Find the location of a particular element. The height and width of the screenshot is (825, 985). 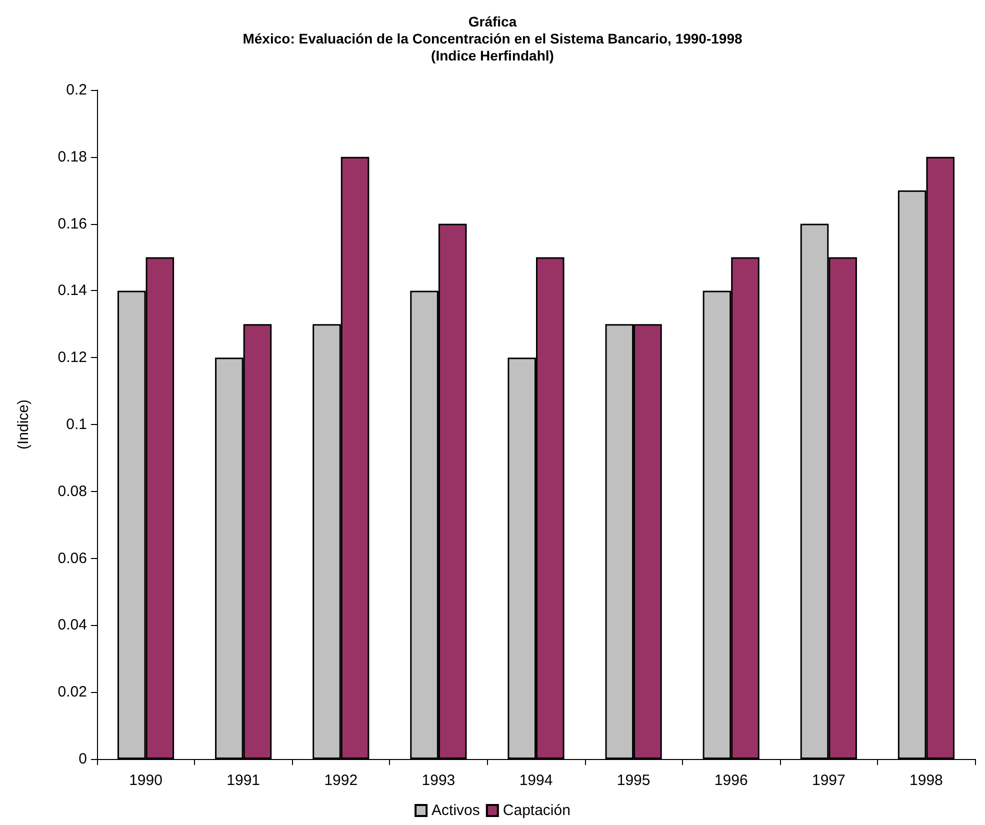

legend-label: Activos is located at coordinates (456, 810).